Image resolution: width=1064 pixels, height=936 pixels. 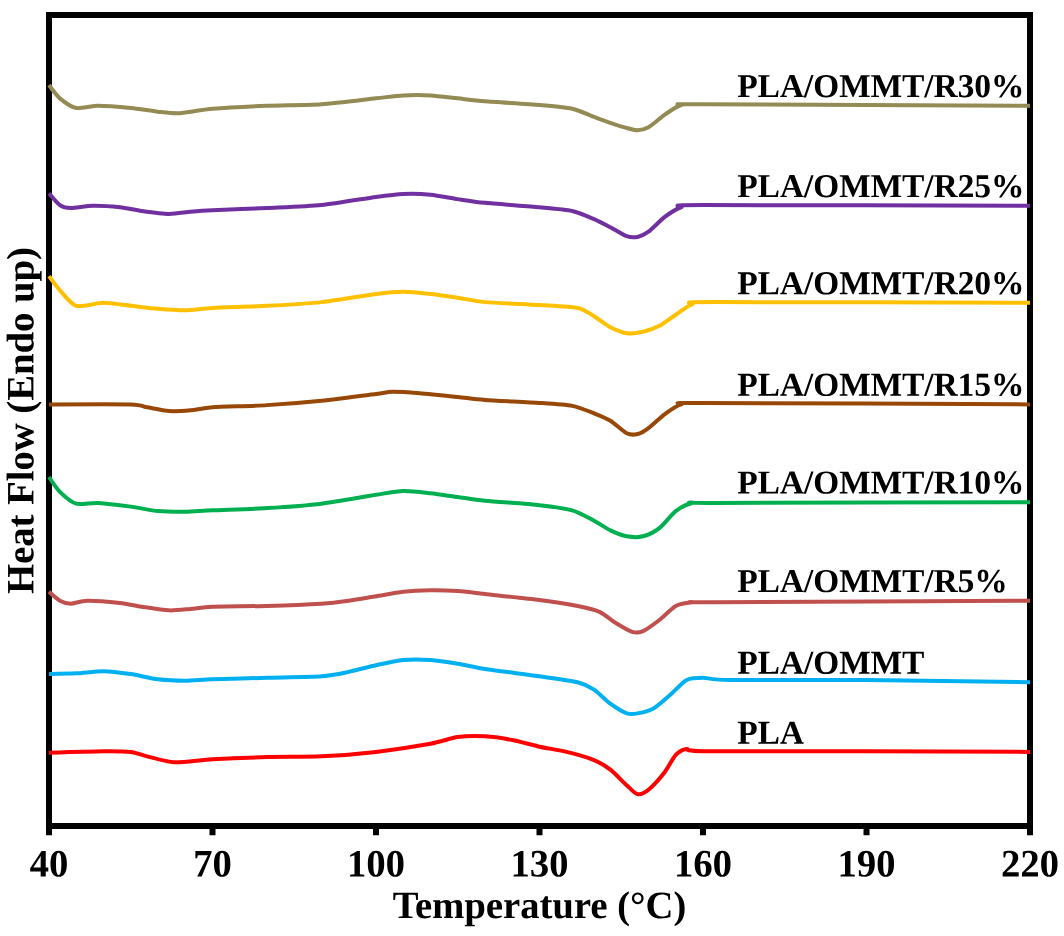 What do you see at coordinates (867, 863) in the screenshot?
I see `x-tick-label: 190` at bounding box center [867, 863].